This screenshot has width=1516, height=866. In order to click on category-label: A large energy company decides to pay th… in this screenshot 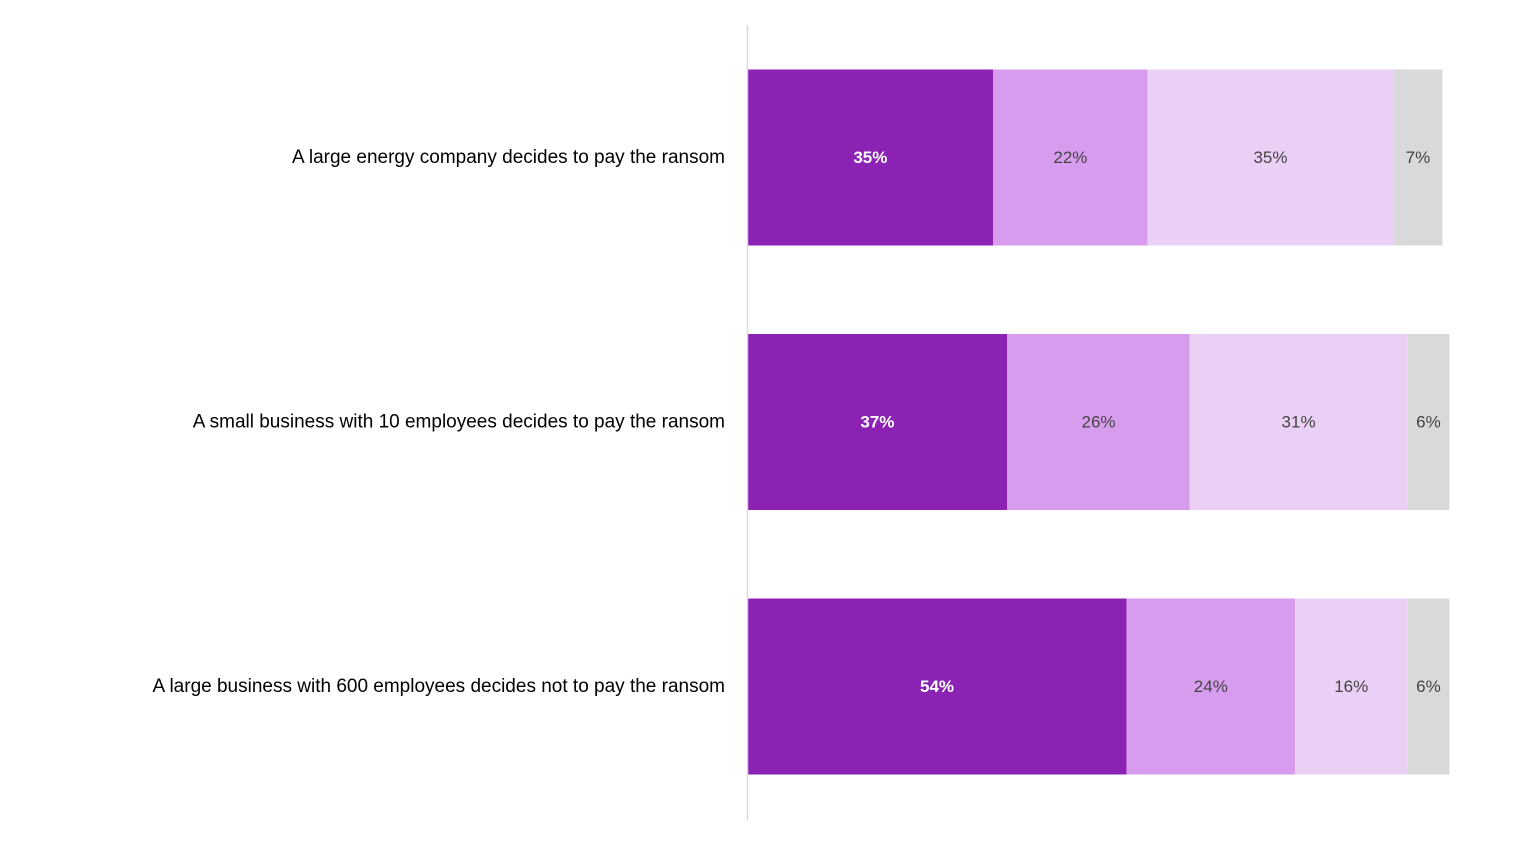, I will do `click(508, 157)`.